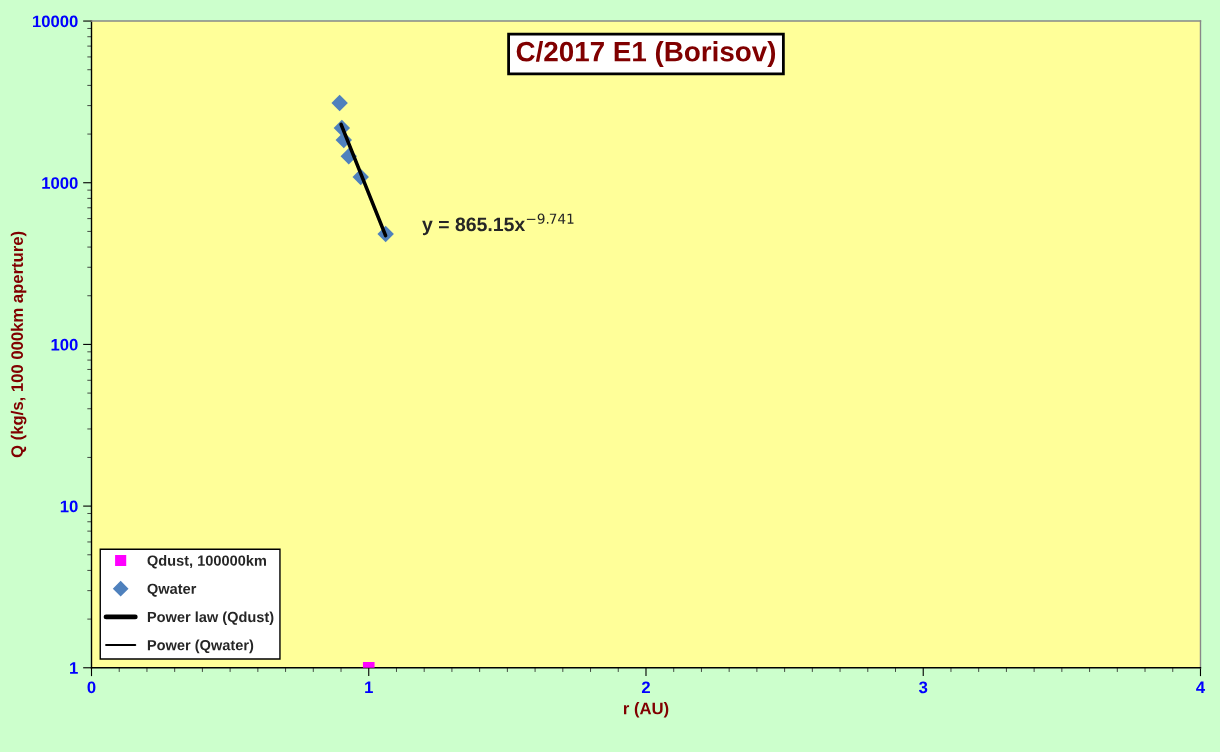 The width and height of the screenshot is (1220, 752). I want to click on y-tick-label: 10, so click(69, 506).